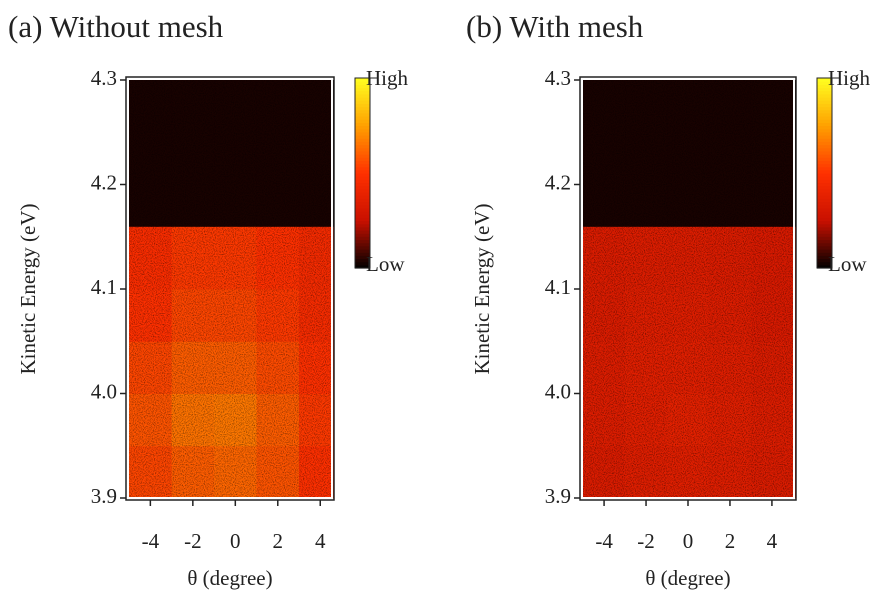 The height and width of the screenshot is (596, 894). Describe the element at coordinates (482, 288) in the screenshot. I see `y-axis-label: Kinetic Energy (eV)` at that location.